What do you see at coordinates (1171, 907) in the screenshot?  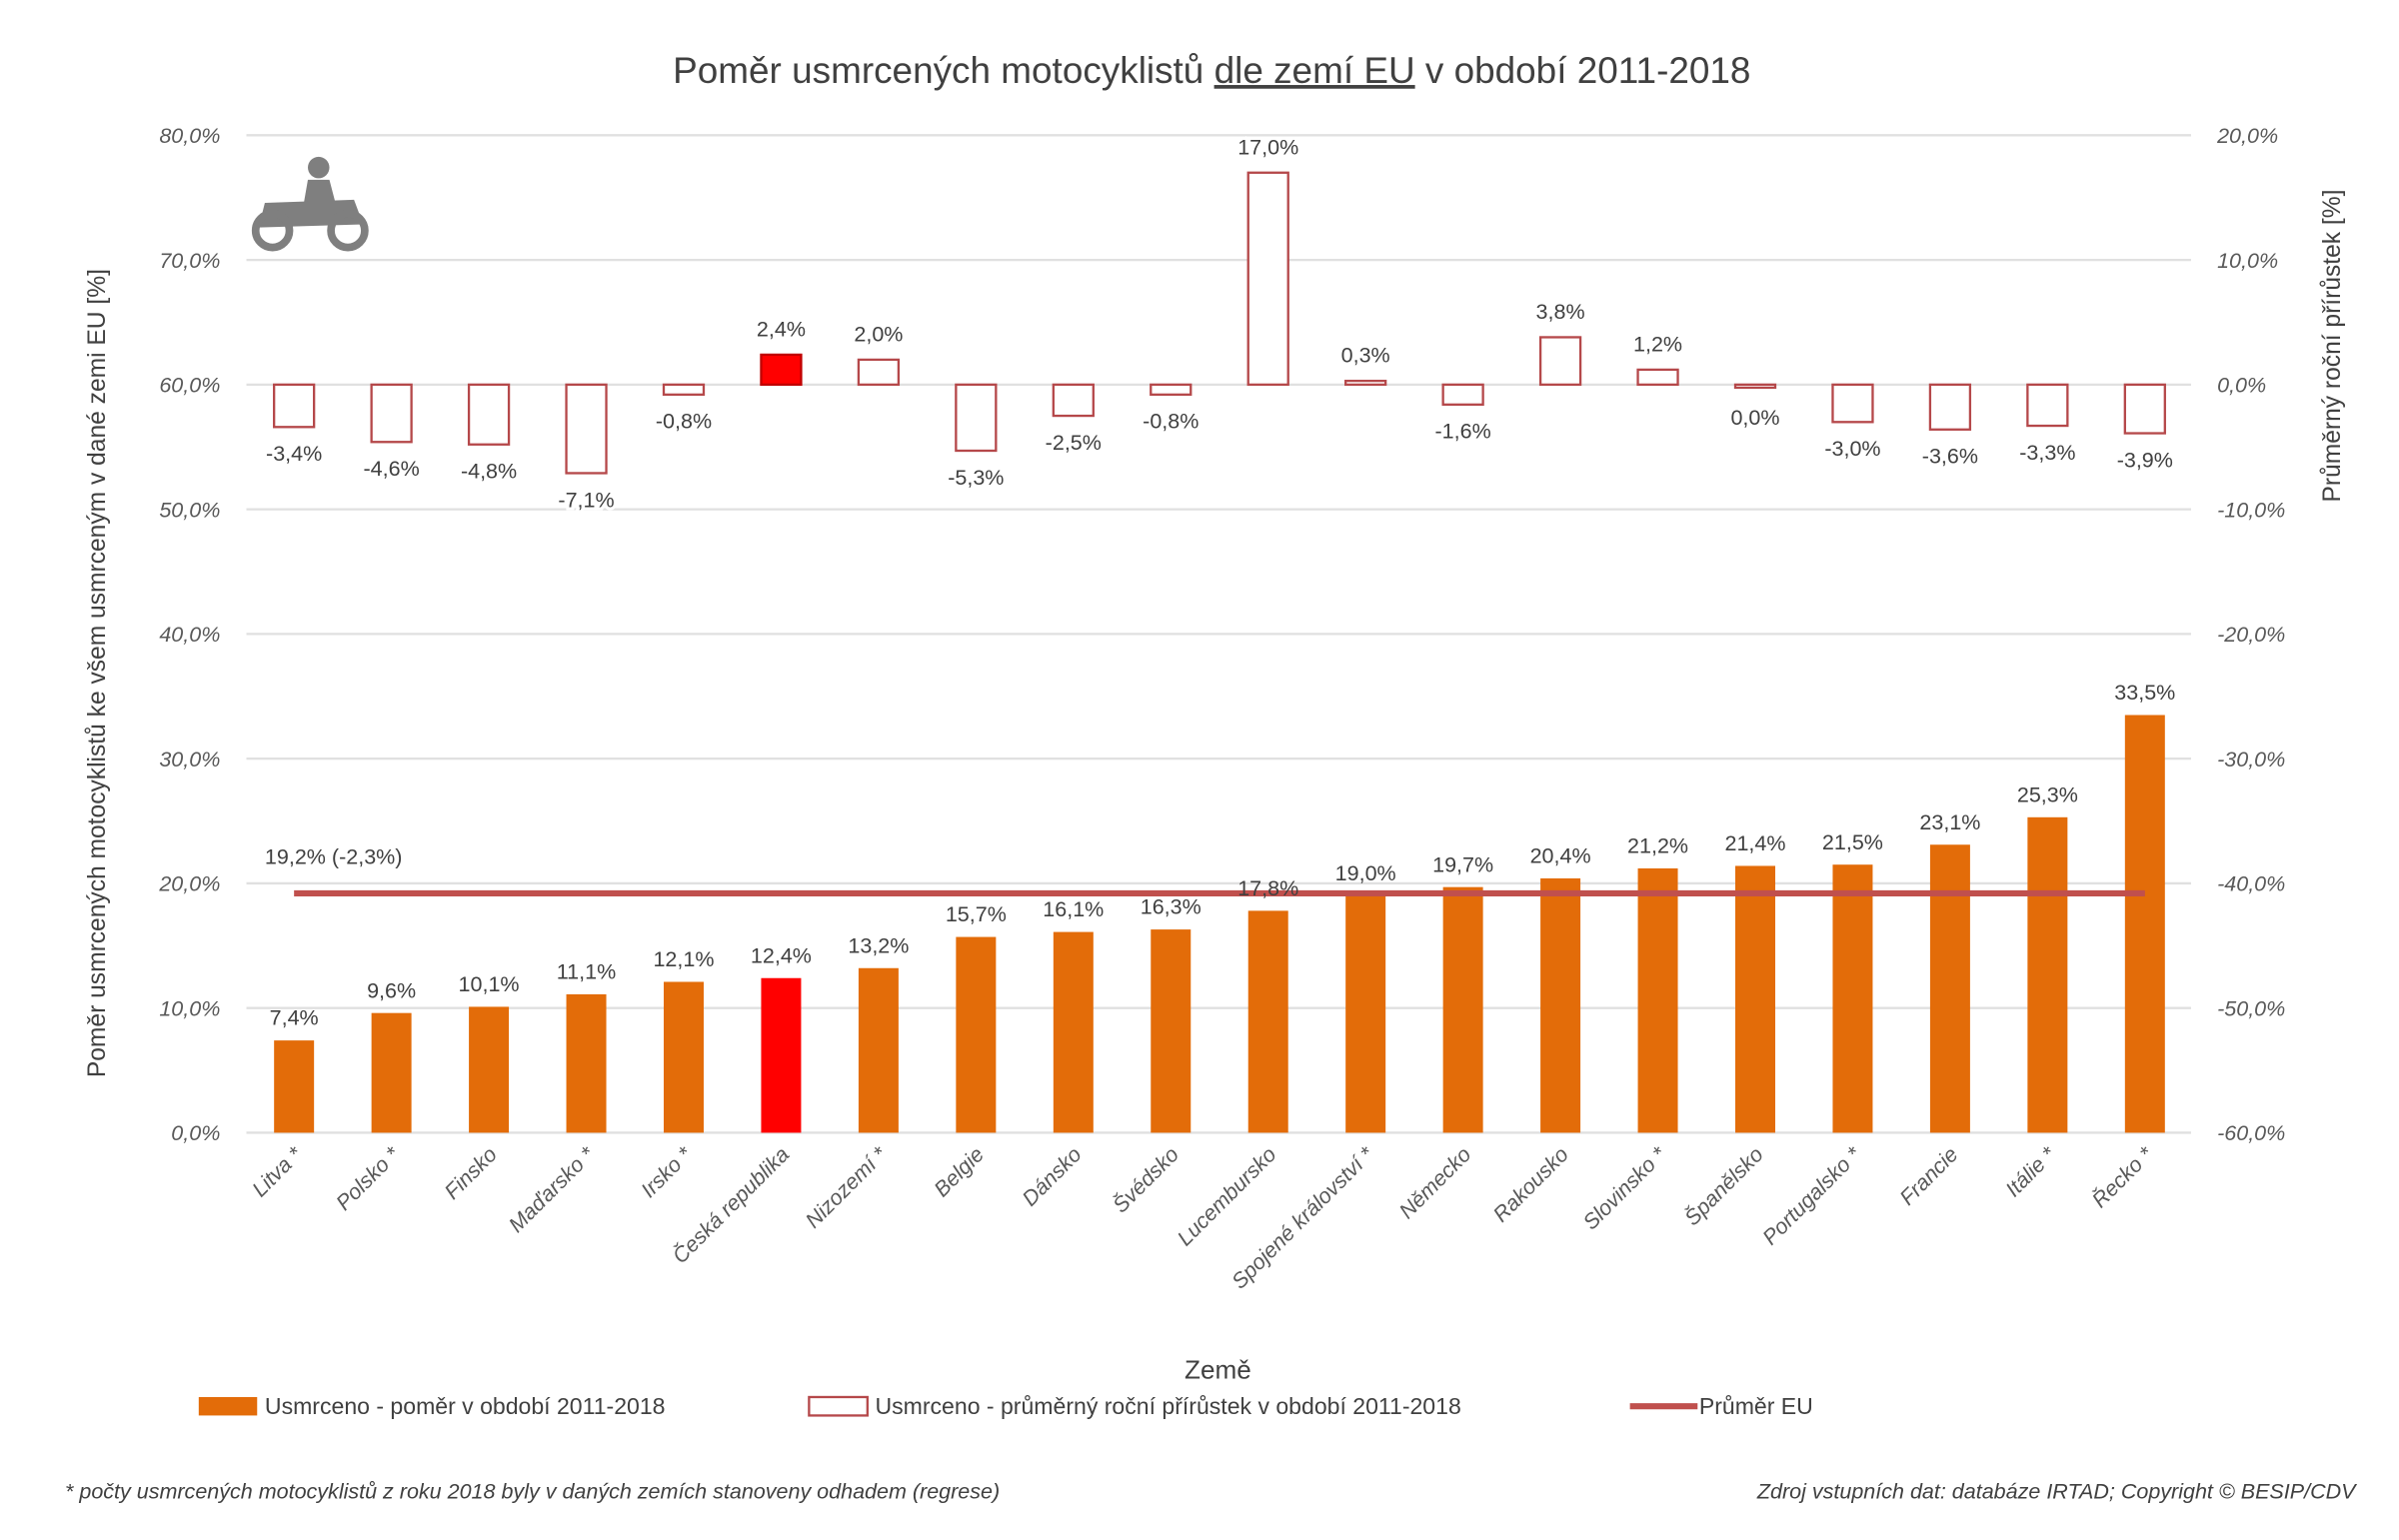 I see `ratio-data-label: 16,3%` at bounding box center [1171, 907].